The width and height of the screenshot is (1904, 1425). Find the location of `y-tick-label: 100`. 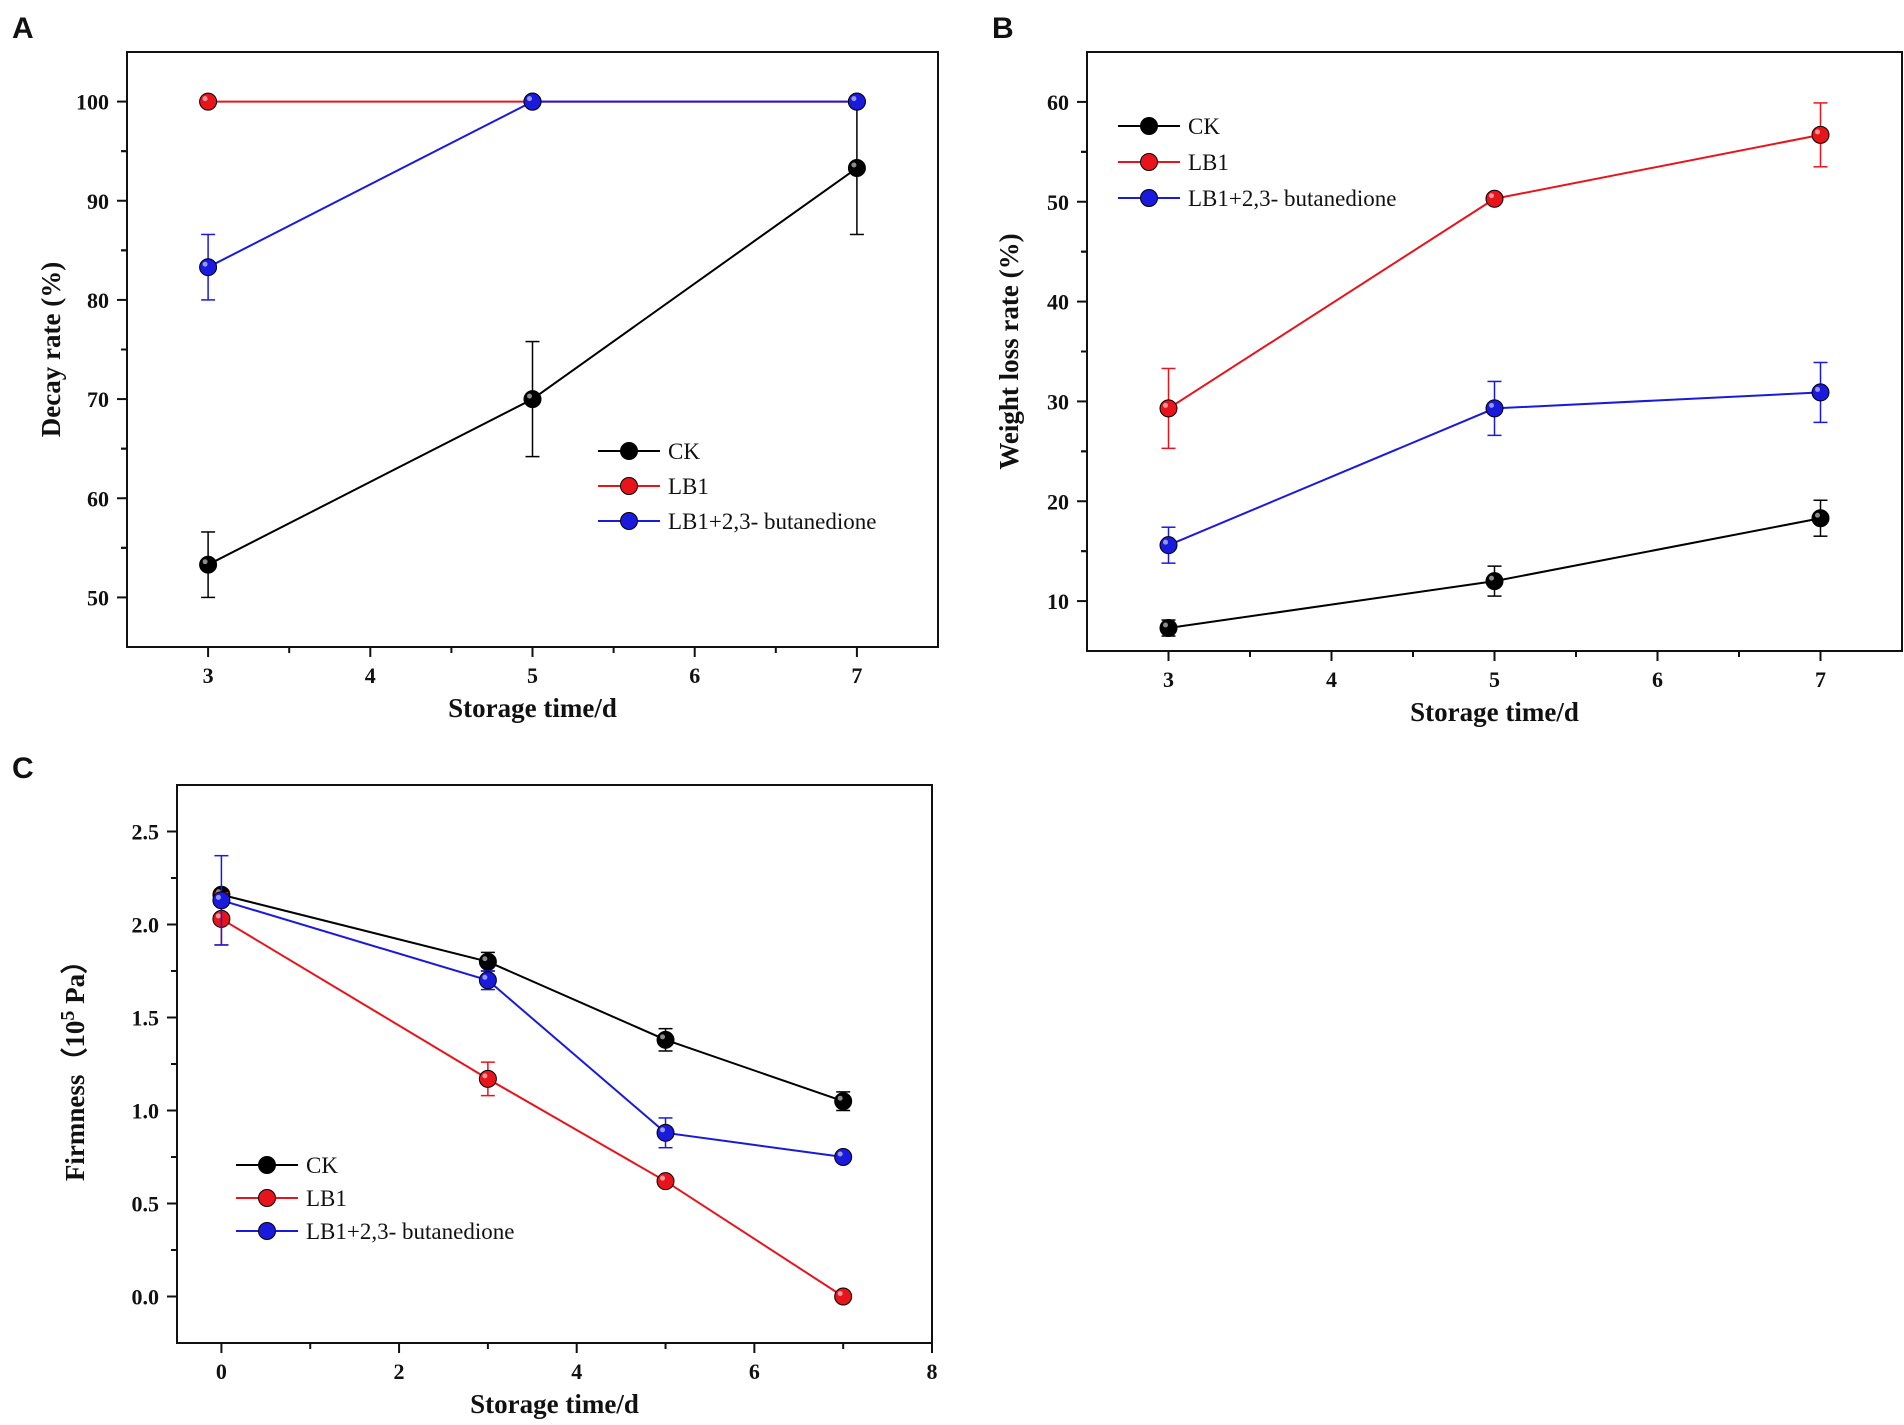

y-tick-label: 100 is located at coordinates (92, 102).